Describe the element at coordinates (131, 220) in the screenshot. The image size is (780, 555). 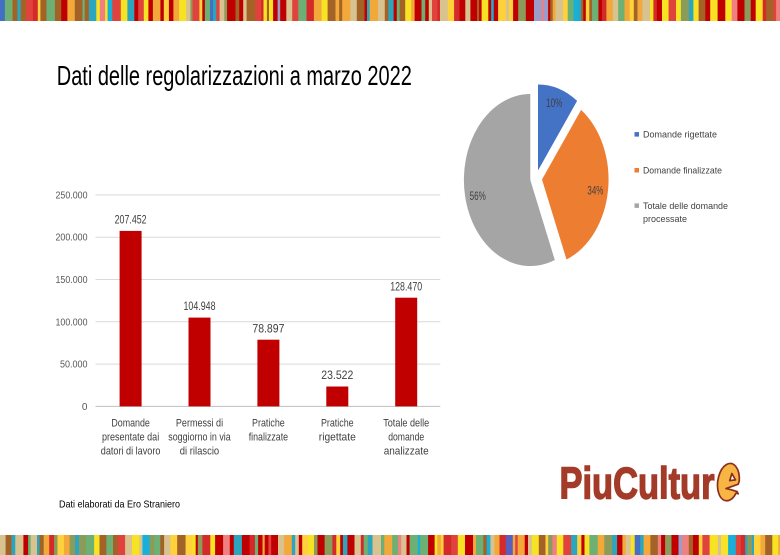
I see `svg-text: 207.452` at that location.